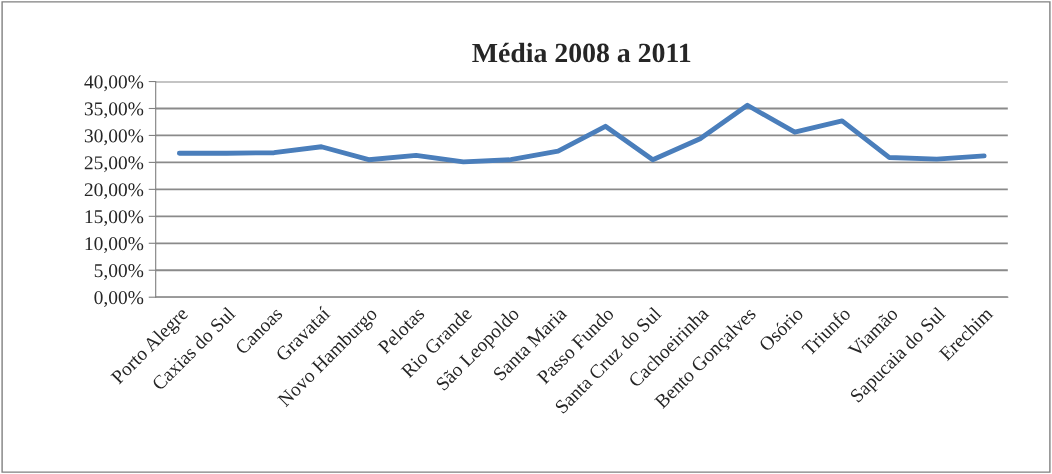 This screenshot has height=474, width=1052. Describe the element at coordinates (114, 164) in the screenshot. I see `y-tick-label: 25,00%` at that location.